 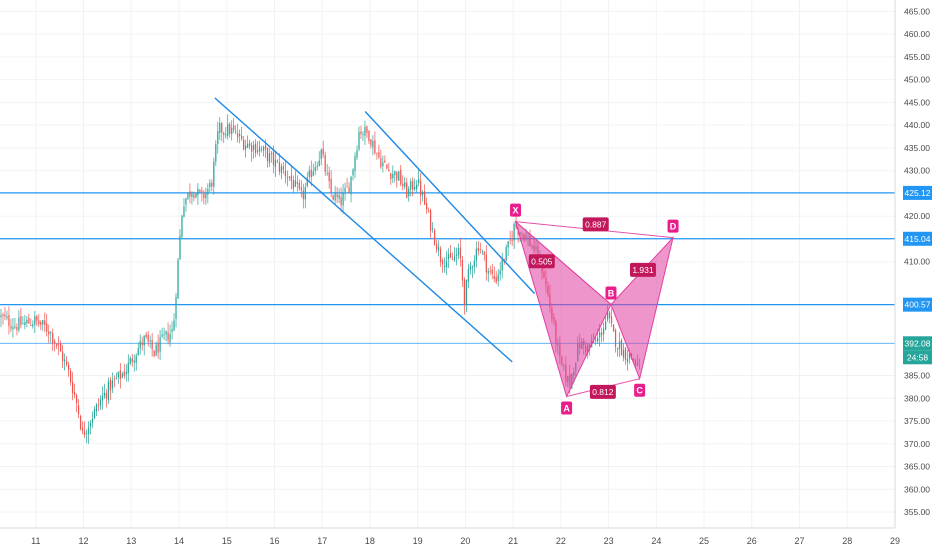 I want to click on pattern-triangle-xab, so click(x=563, y=309).